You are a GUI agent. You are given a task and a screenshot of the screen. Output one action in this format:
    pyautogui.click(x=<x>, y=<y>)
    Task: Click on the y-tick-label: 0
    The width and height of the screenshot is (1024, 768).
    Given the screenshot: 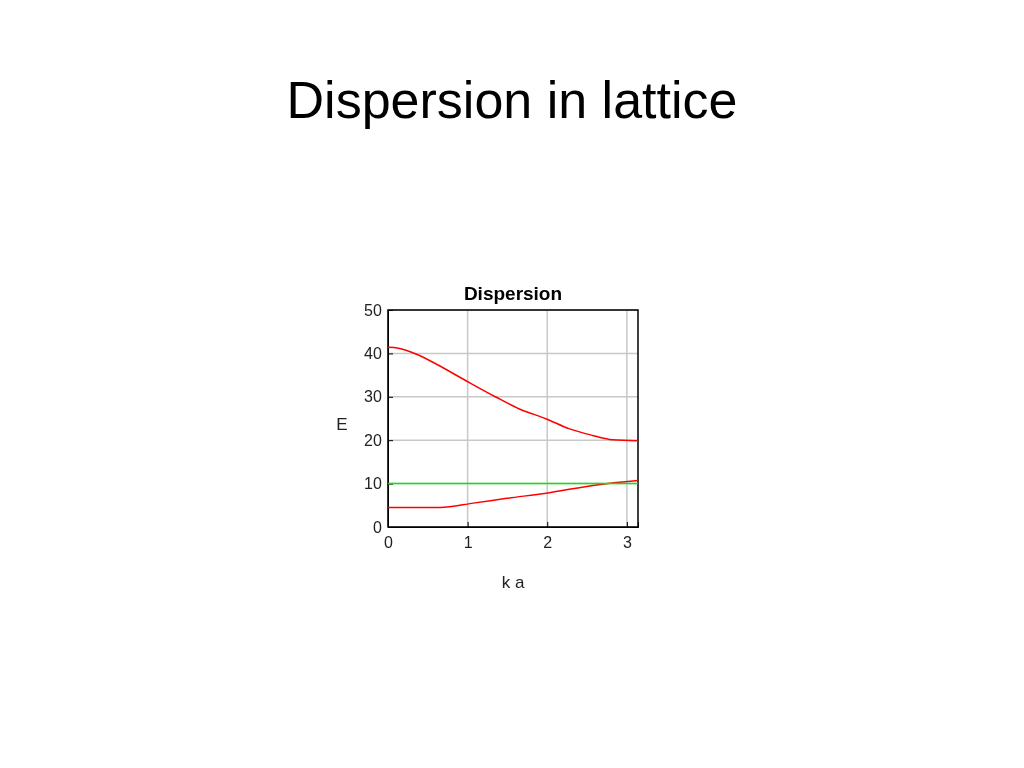 What is the action you would take?
    pyautogui.click(x=377, y=527)
    